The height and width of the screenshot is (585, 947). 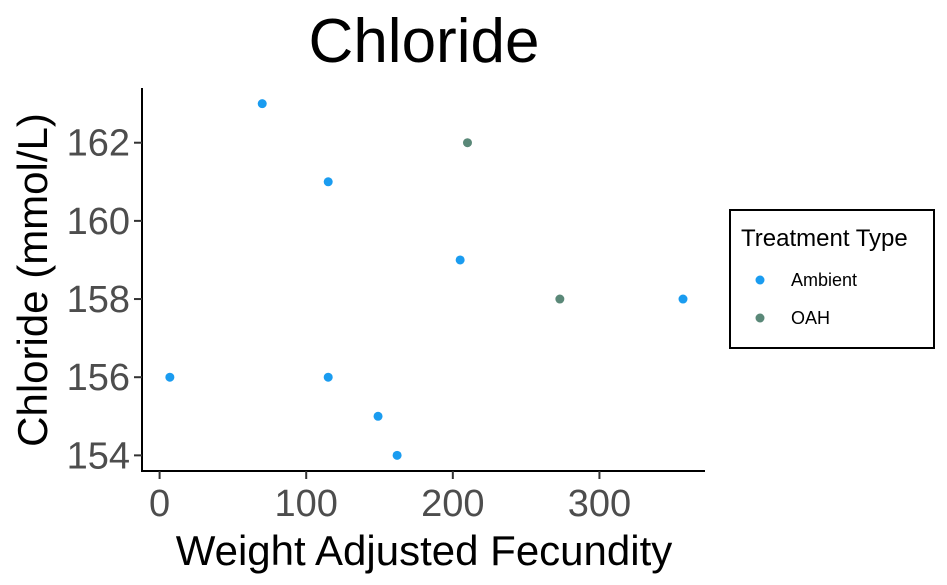 I want to click on y-axis-title: Chloride (mmol/L), so click(x=32, y=280).